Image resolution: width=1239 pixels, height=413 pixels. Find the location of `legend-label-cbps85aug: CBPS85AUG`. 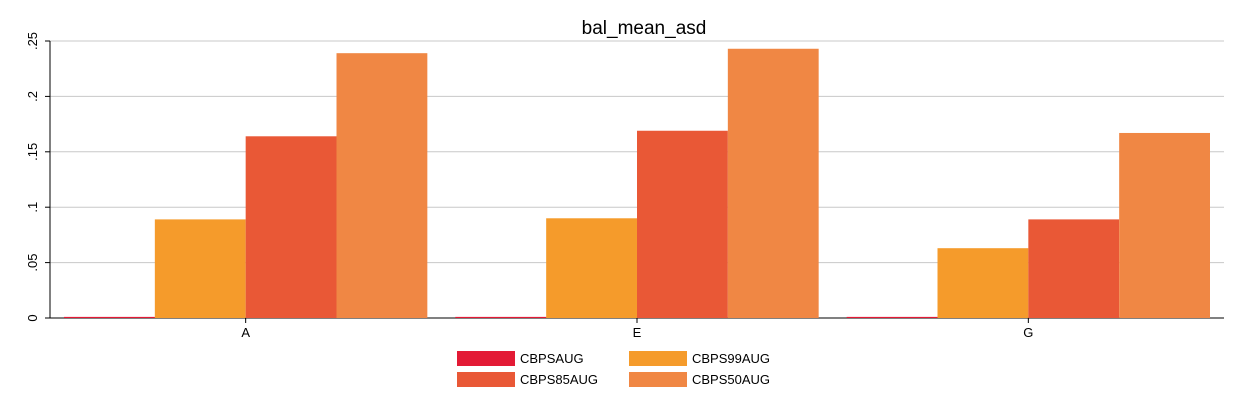

legend-label-cbps85aug: CBPS85AUG is located at coordinates (559, 379).